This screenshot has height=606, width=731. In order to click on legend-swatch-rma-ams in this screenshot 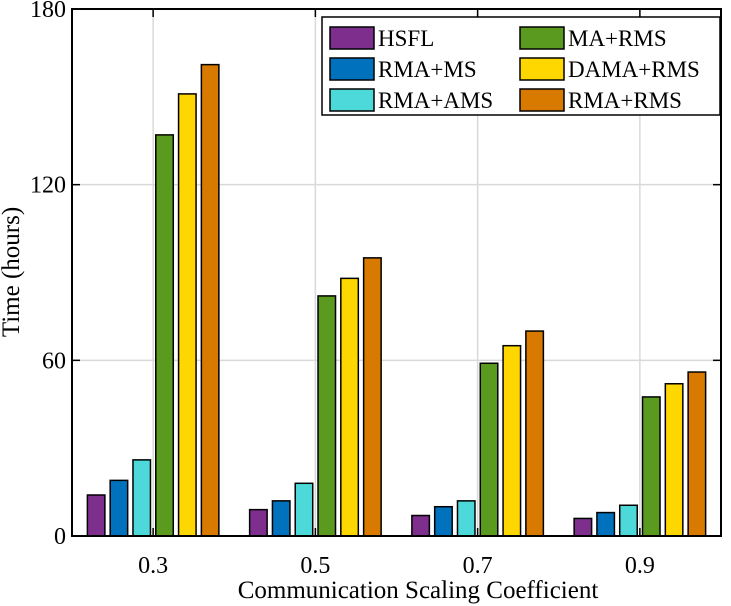, I will do `click(352, 100)`.